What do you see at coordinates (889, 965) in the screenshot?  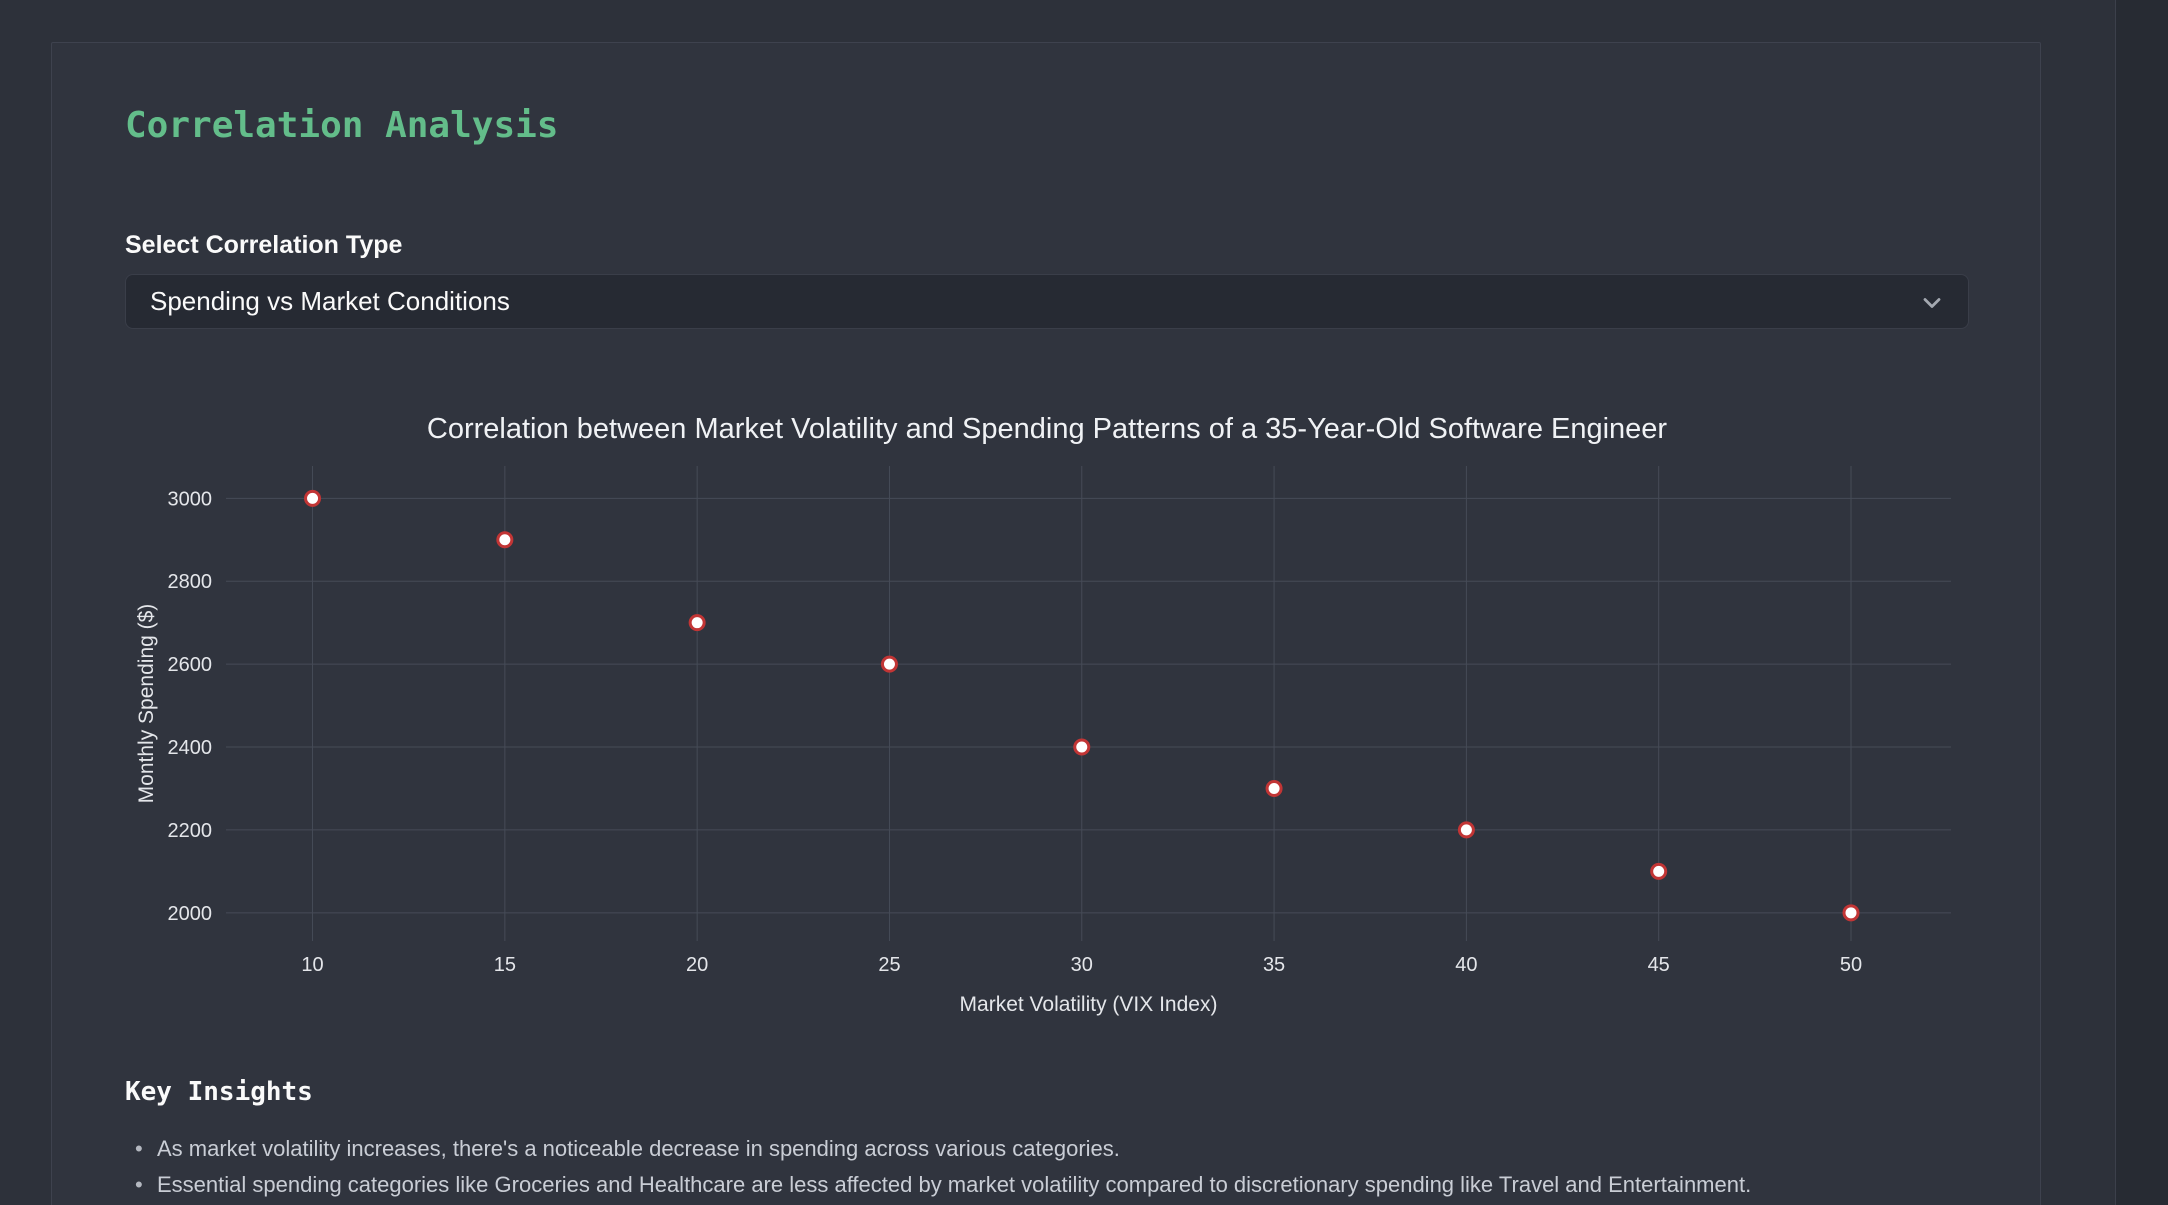 I see `x-tick-label: 25` at bounding box center [889, 965].